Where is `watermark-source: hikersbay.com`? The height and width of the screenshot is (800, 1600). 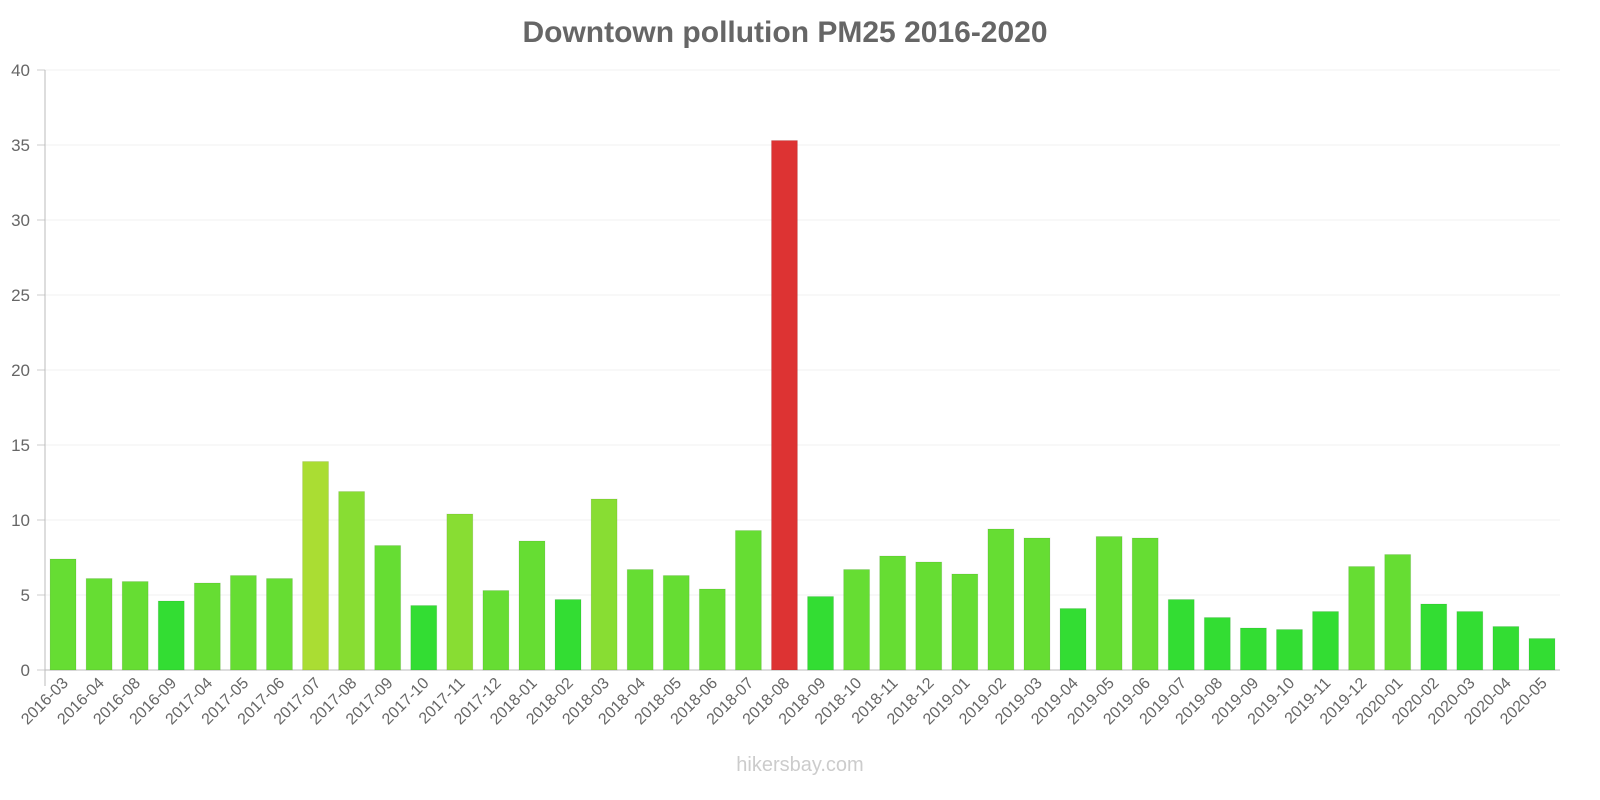
watermark-source: hikersbay.com is located at coordinates (800, 765).